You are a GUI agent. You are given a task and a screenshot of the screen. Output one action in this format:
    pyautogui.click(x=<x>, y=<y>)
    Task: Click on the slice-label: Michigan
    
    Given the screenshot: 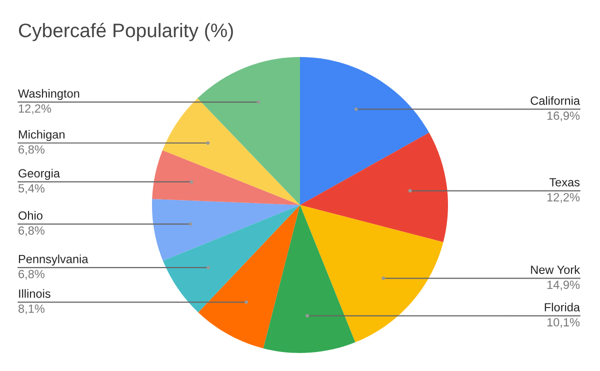 What is the action you would take?
    pyautogui.click(x=41, y=136)
    